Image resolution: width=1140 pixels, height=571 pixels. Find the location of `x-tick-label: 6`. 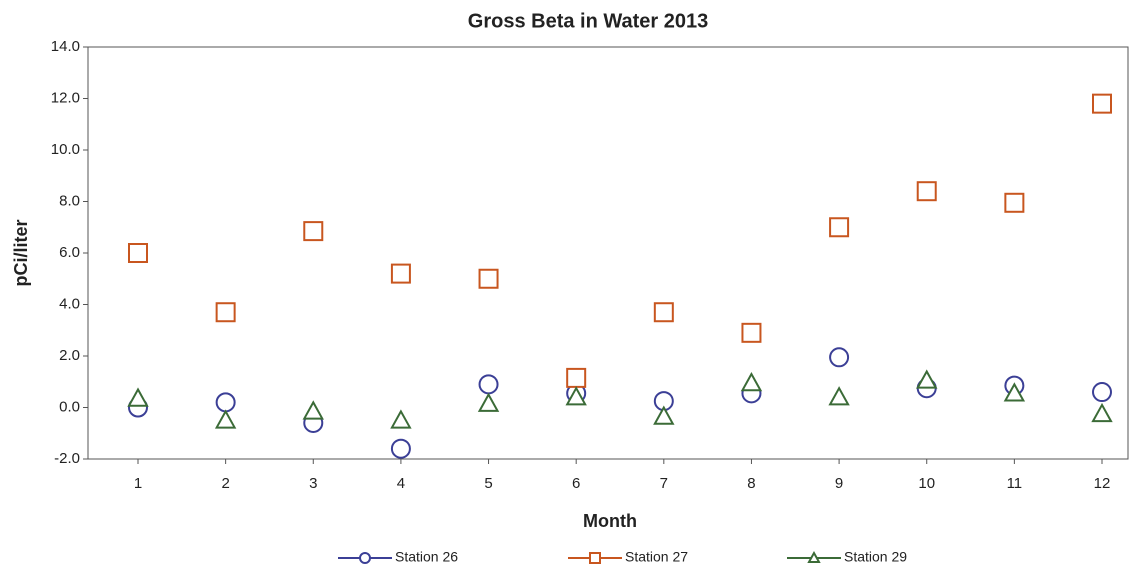

x-tick-label: 6 is located at coordinates (576, 483).